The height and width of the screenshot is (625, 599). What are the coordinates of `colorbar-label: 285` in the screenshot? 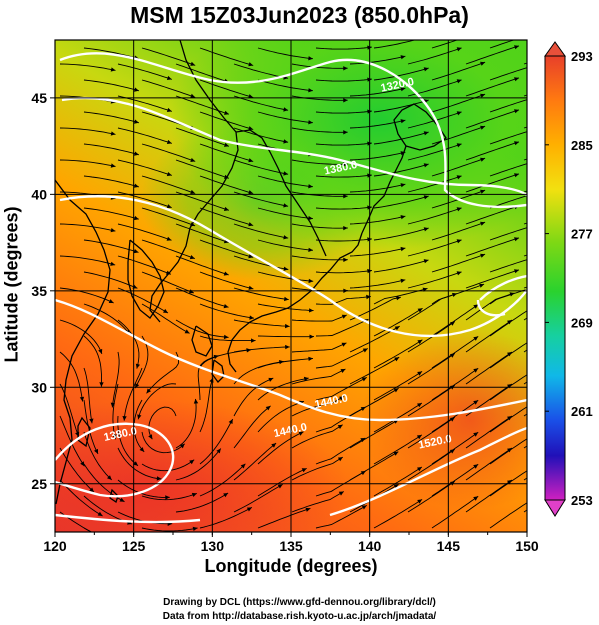 It's located at (582, 145).